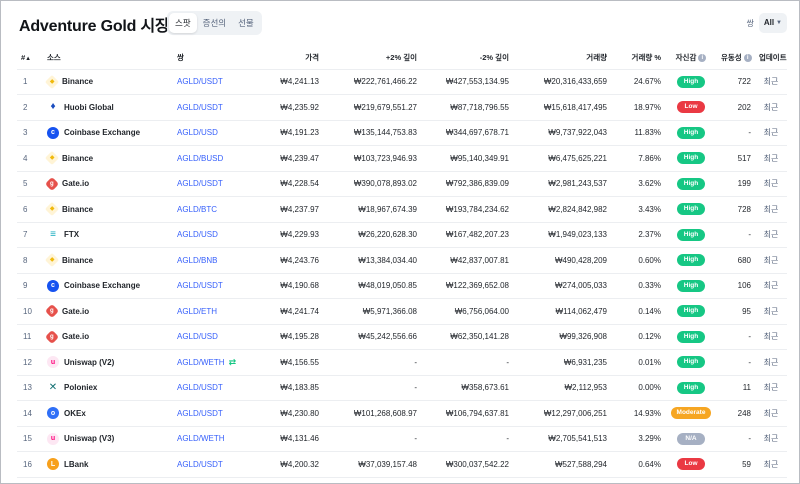 This screenshot has height=484, width=800. What do you see at coordinates (53, 387) in the screenshot?
I see `poloniex-icon: ✕` at bounding box center [53, 387].